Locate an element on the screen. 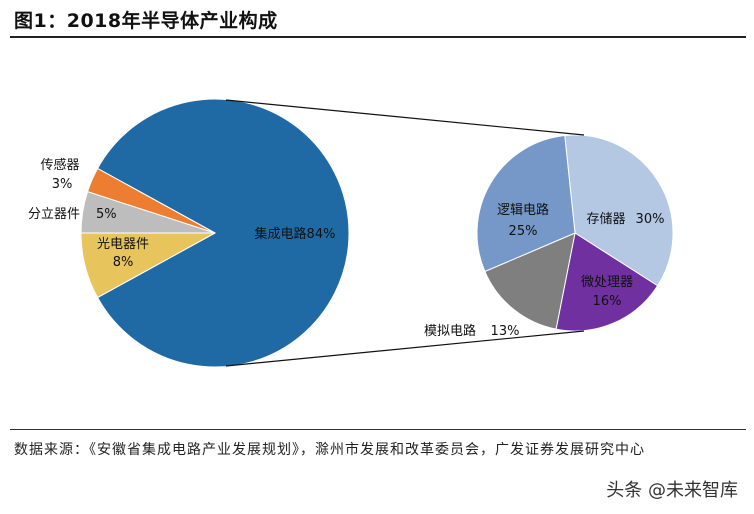  sub-label-memory-name: 存储器 is located at coordinates (605, 219).